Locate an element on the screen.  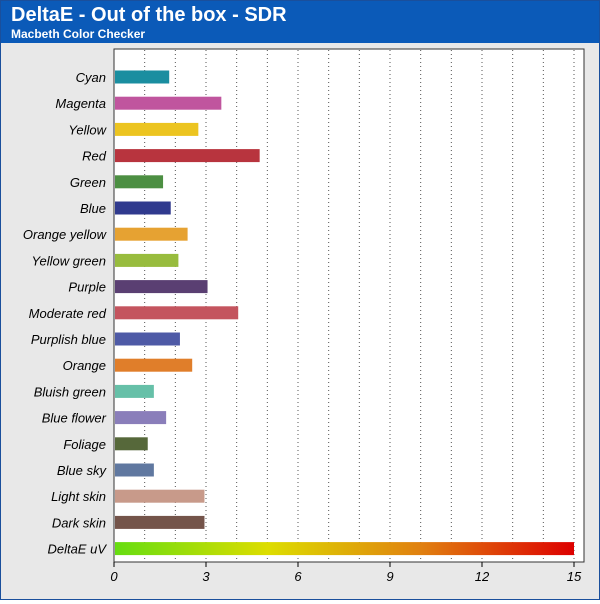
bar-magenta is located at coordinates (168, 103).